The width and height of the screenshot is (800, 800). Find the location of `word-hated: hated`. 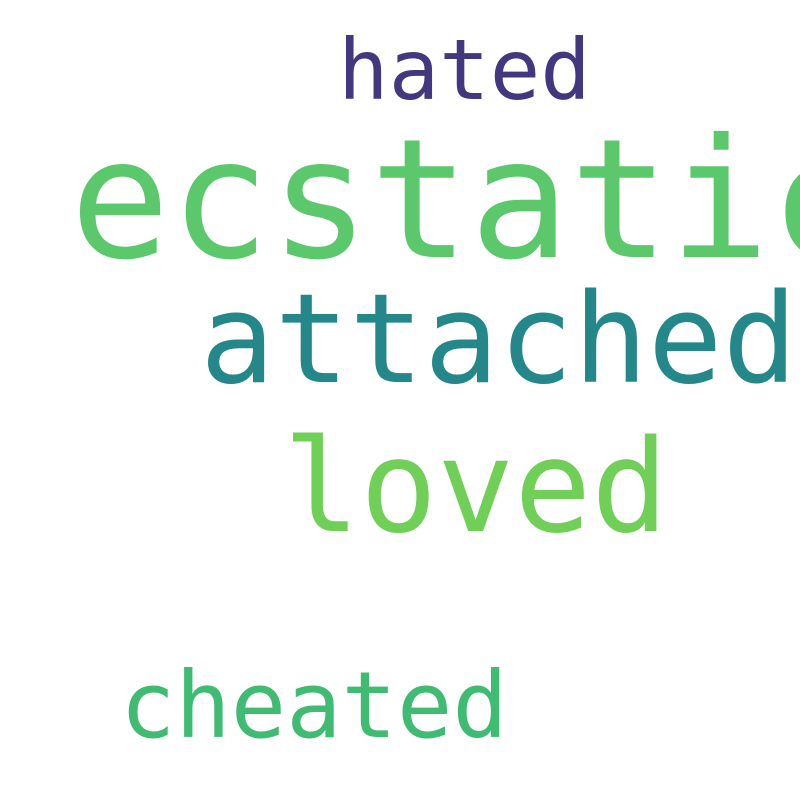

word-hated: hated is located at coordinates (464, 70).